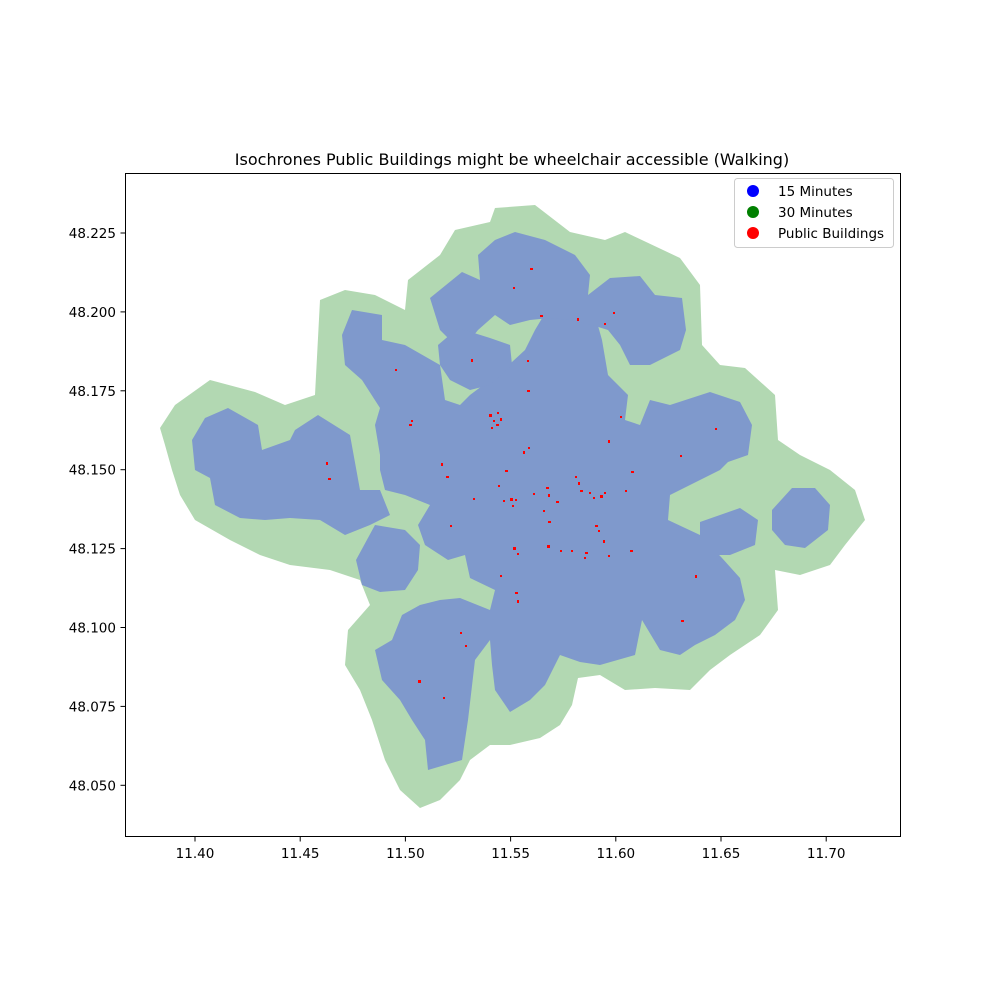 Image resolution: width=1000 pixels, height=1000 pixels. What do you see at coordinates (729, 531) in the screenshot?
I see `isochrone-15-east` at bounding box center [729, 531].